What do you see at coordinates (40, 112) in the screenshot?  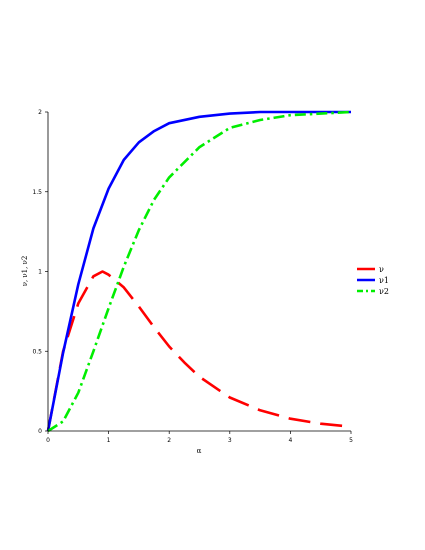 I see `y-tick-label: 2` at bounding box center [40, 112].